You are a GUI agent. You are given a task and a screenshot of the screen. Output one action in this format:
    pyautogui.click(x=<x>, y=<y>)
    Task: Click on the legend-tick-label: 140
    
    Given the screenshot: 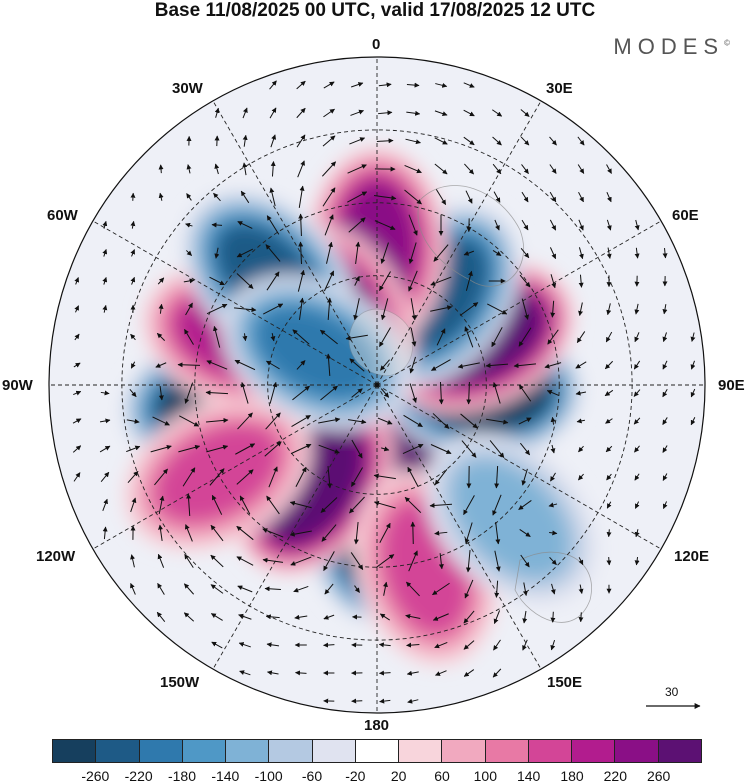 What is the action you would take?
    pyautogui.click(x=528, y=776)
    